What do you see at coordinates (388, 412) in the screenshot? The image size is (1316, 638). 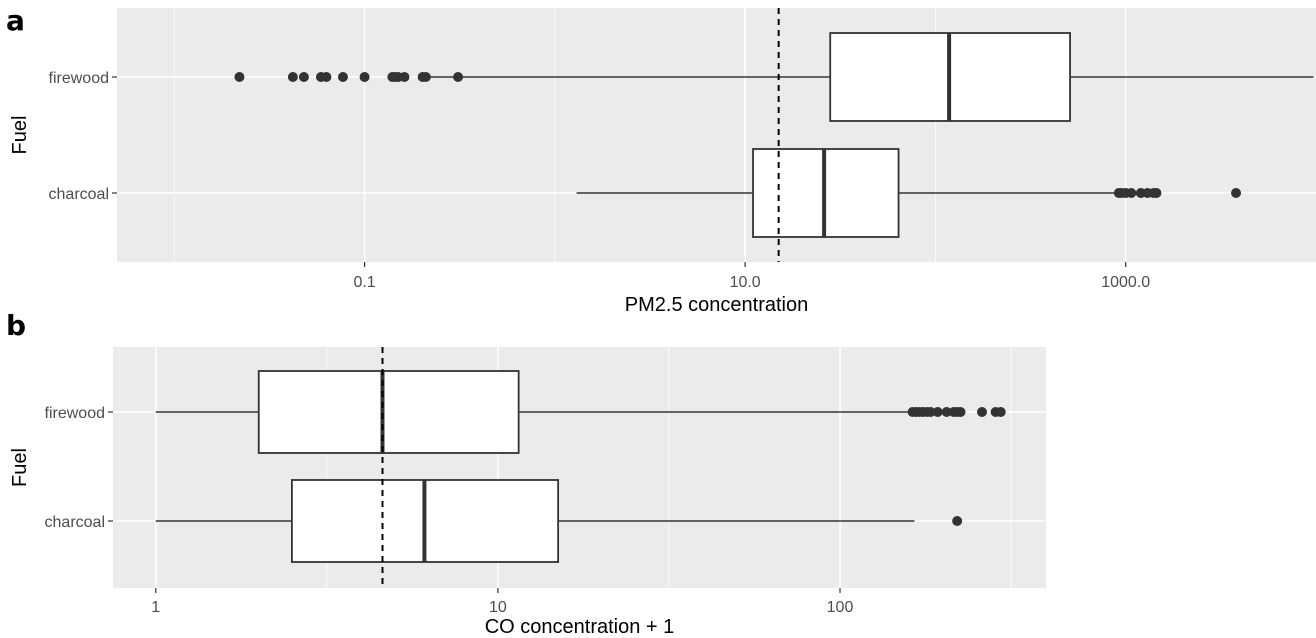 I see `iqr-box` at bounding box center [388, 412].